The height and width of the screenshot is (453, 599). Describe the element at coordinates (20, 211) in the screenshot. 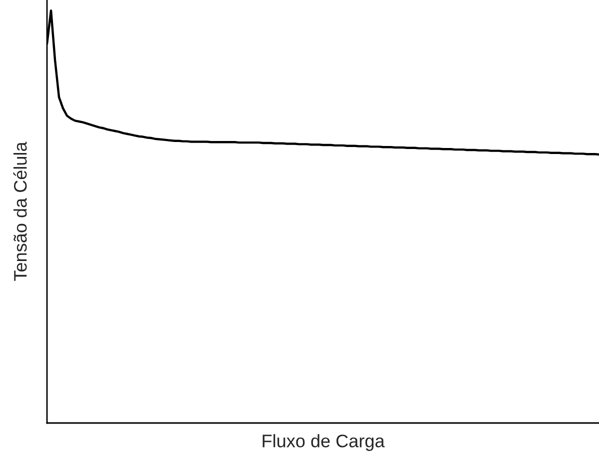

I see `y-axis-title: Tensão da Célula` at that location.